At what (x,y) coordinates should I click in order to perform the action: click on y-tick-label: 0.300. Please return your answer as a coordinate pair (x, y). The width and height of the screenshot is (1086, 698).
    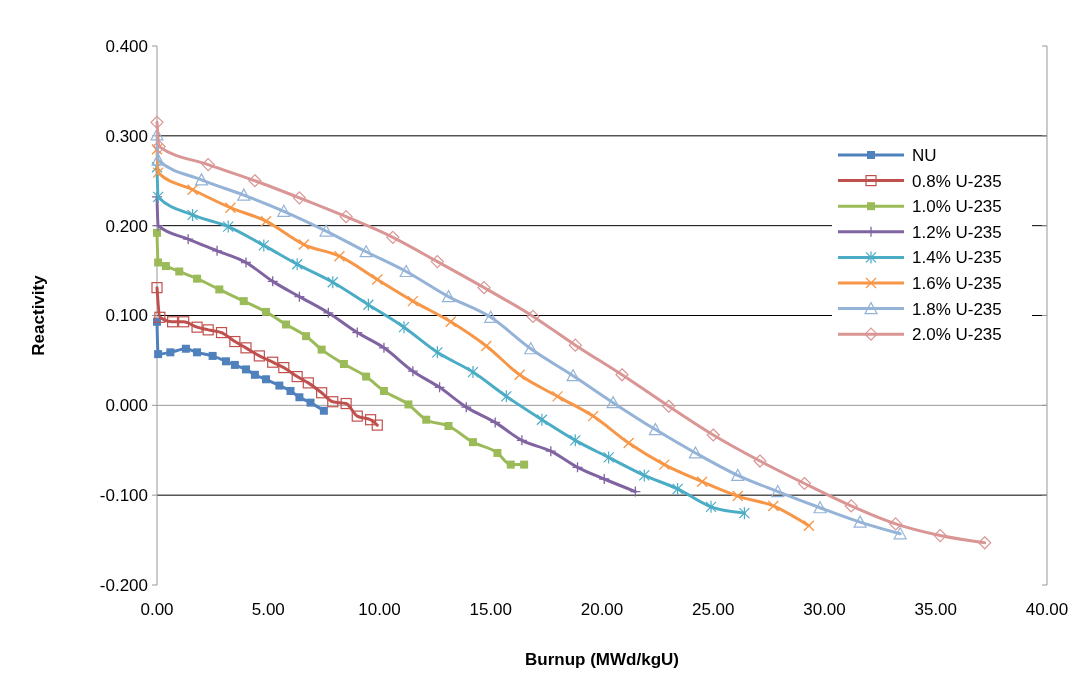
    Looking at the image, I should click on (126, 136).